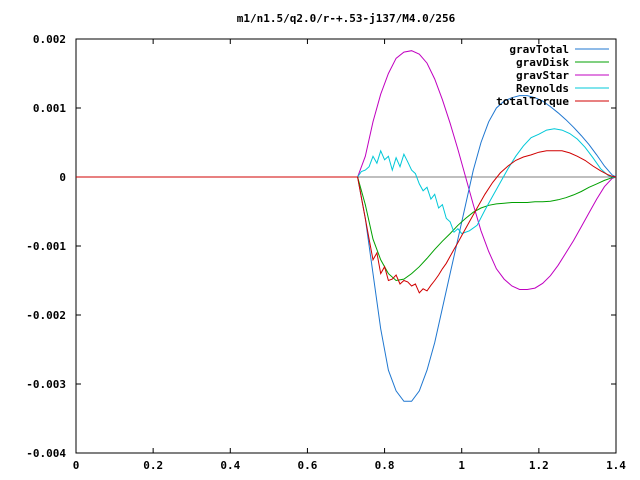  I want to click on y-tick-label: 0.002, so click(49, 39).